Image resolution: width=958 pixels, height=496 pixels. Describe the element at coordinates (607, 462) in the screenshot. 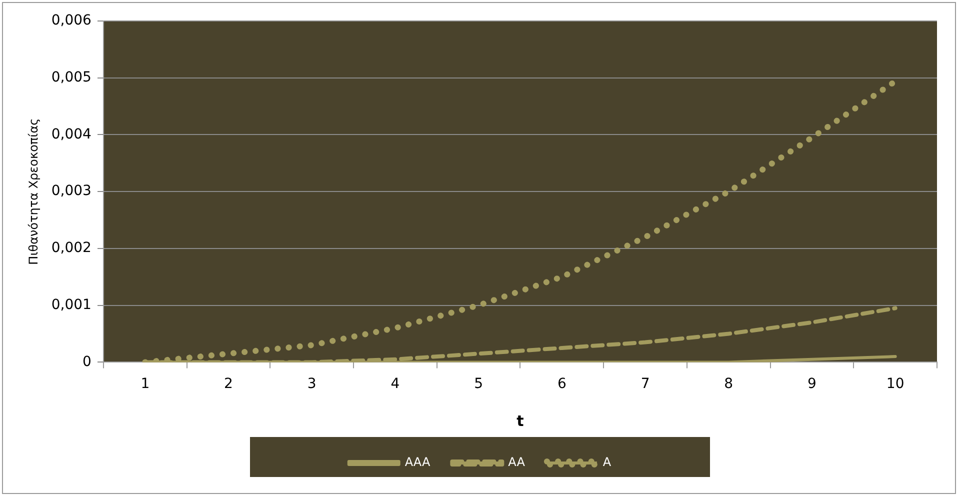

I see `legend-label: A` at that location.